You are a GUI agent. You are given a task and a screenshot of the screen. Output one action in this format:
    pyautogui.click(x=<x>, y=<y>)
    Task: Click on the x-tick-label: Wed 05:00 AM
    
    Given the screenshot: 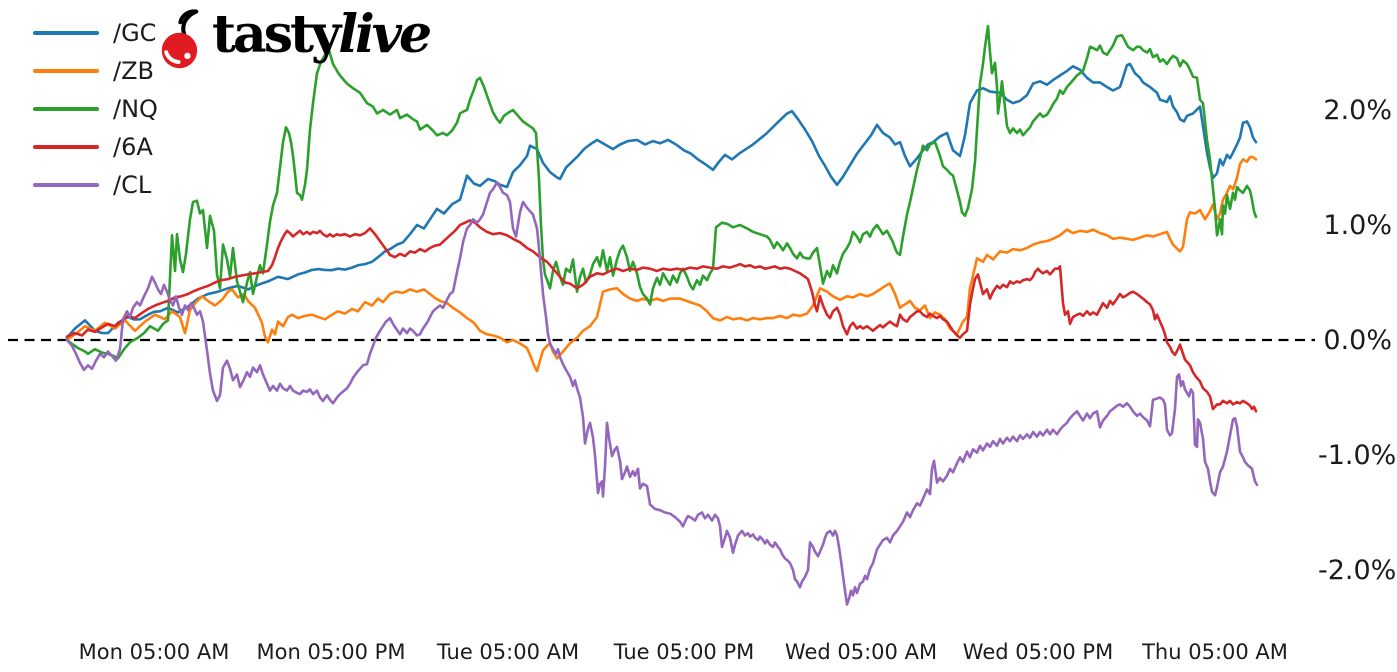 What is the action you would take?
    pyautogui.click(x=861, y=652)
    